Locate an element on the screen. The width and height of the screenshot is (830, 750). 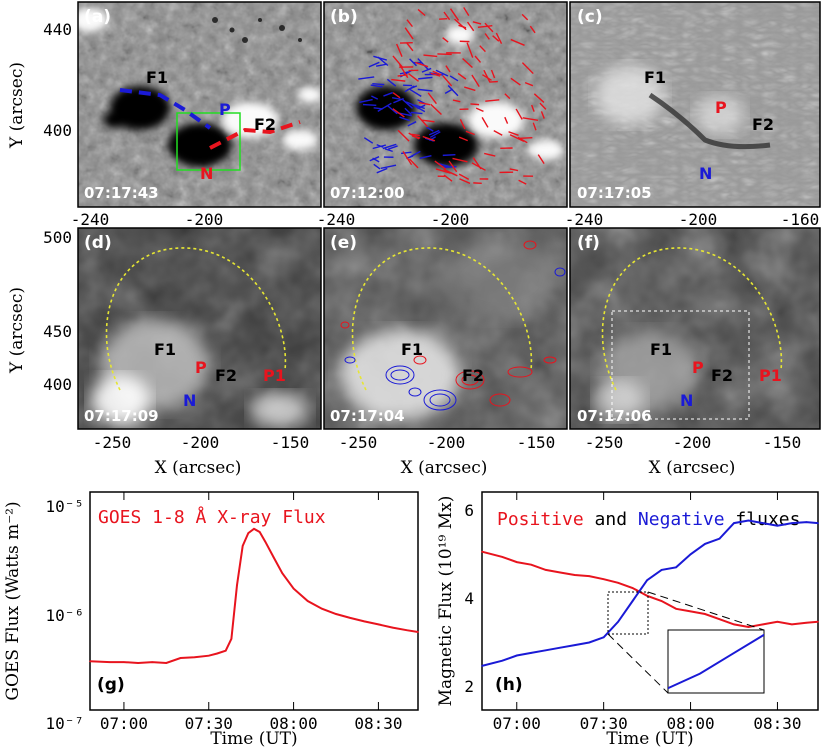
legend-fluxes: fluxes is located at coordinates (763, 519).